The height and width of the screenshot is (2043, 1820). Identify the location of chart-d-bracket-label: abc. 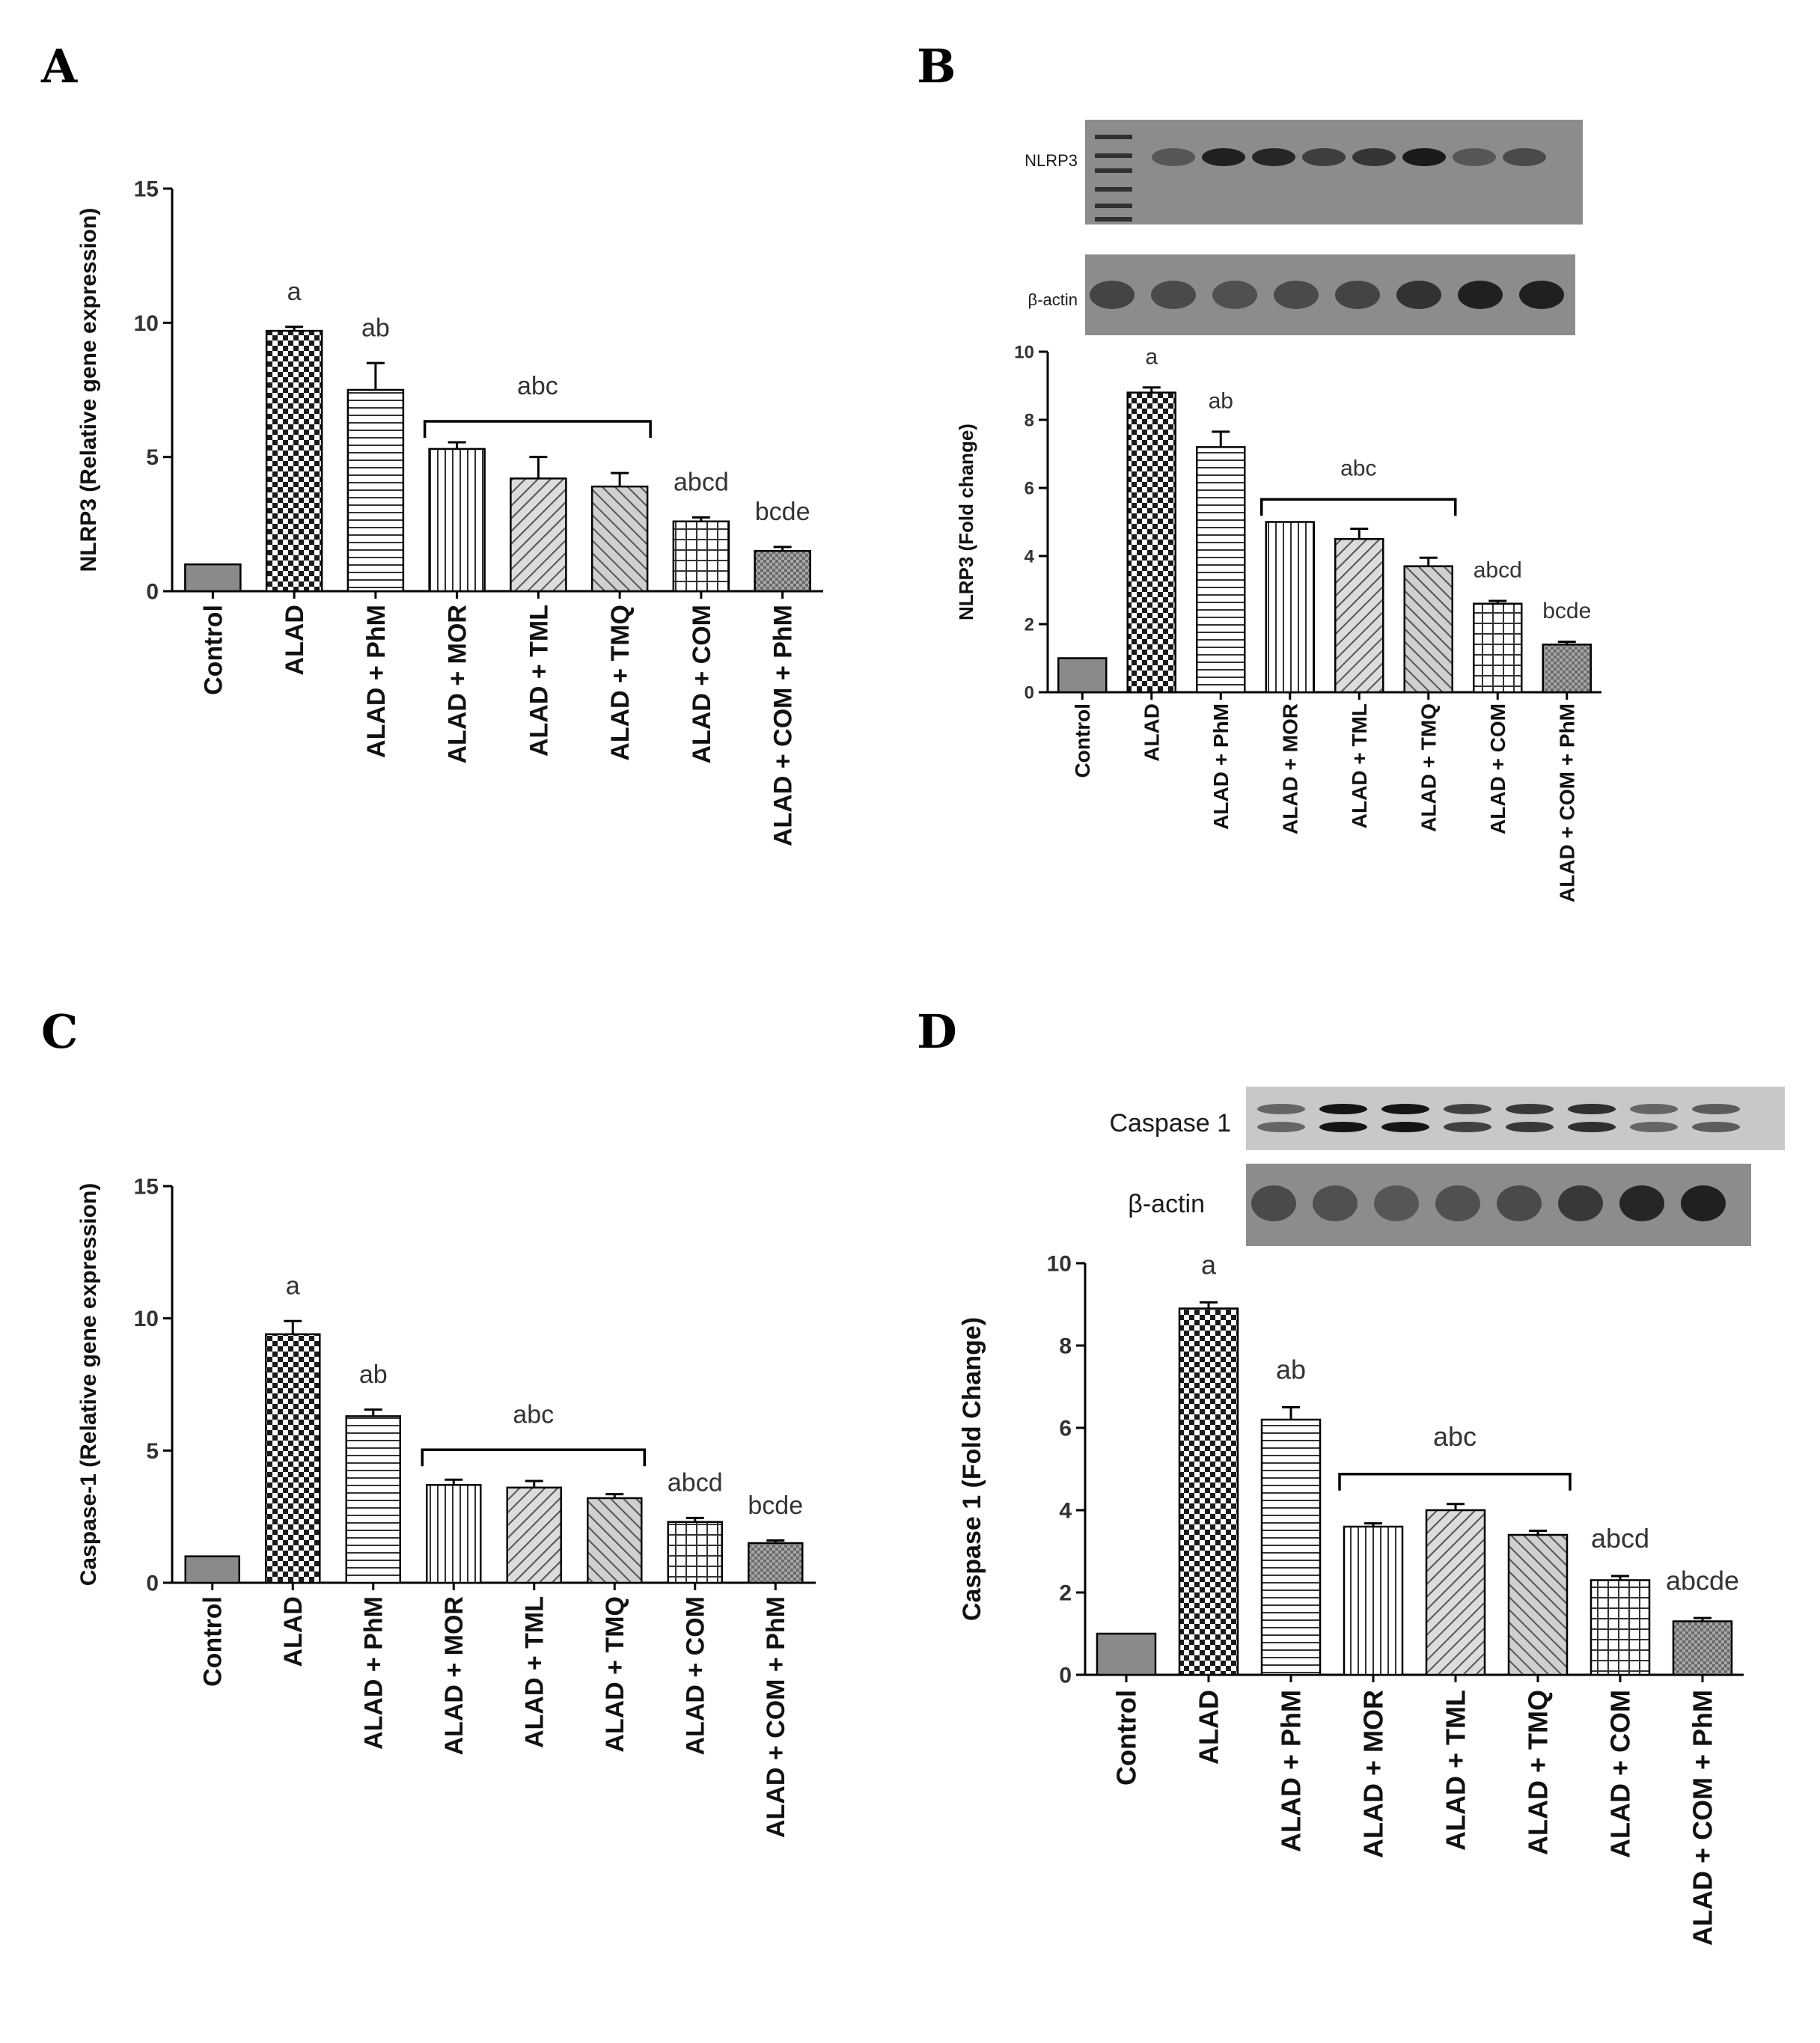
(1455, 1436).